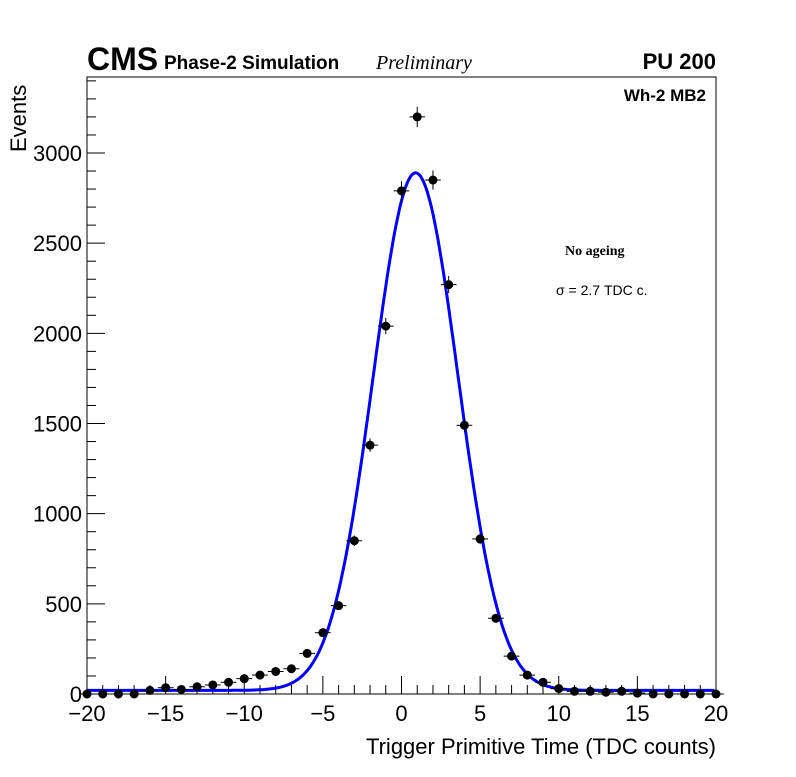  What do you see at coordinates (602, 290) in the screenshot?
I see `annotation-sigma: σ = 2.7 TDC c.` at bounding box center [602, 290].